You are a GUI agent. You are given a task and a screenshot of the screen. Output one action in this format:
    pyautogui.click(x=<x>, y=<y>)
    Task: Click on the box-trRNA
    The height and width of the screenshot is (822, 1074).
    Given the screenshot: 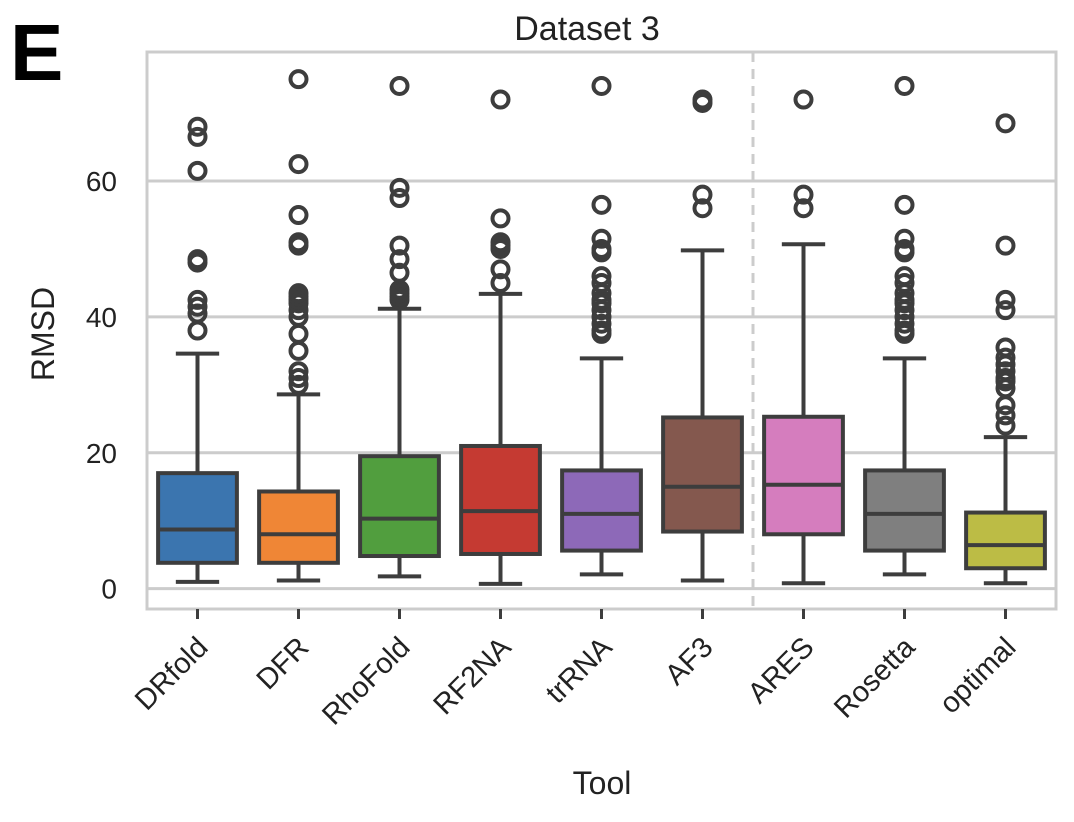 What is the action you would take?
    pyautogui.click(x=601, y=326)
    